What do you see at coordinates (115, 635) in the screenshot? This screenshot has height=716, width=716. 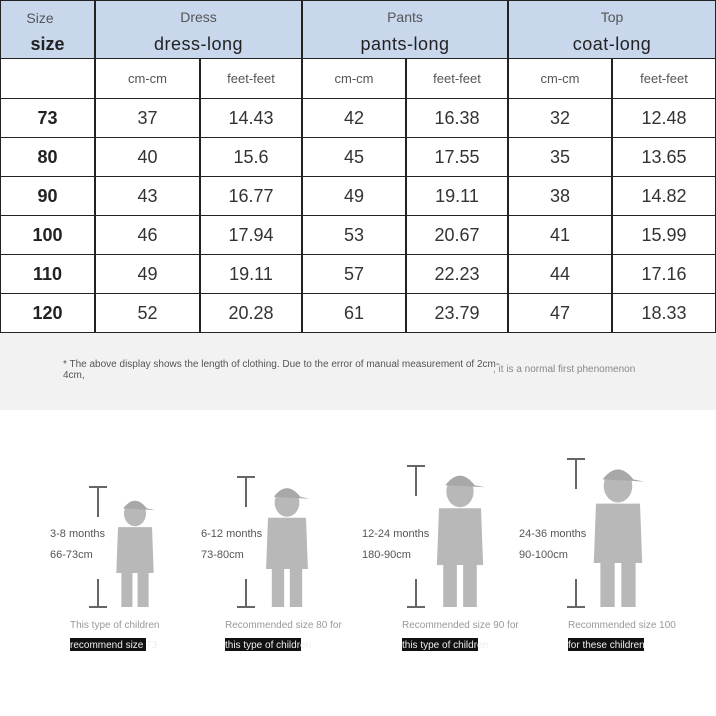 I see `caption: This type of children recommend size 73` at bounding box center [115, 635].